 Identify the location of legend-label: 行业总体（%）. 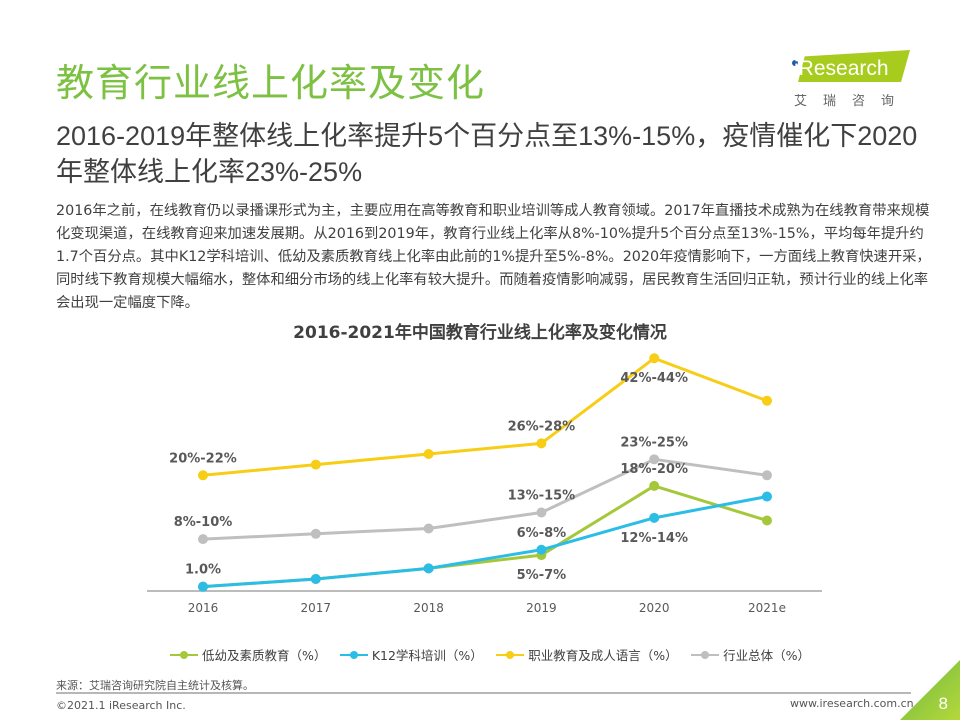
(766, 655).